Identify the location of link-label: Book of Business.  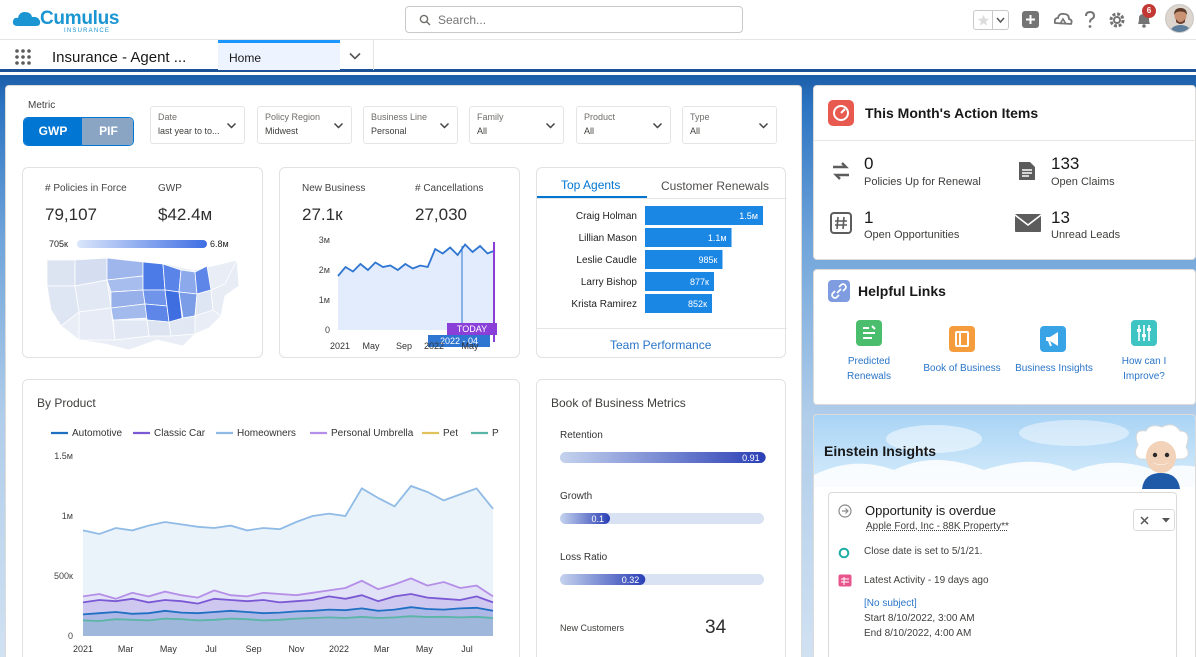
(962, 368).